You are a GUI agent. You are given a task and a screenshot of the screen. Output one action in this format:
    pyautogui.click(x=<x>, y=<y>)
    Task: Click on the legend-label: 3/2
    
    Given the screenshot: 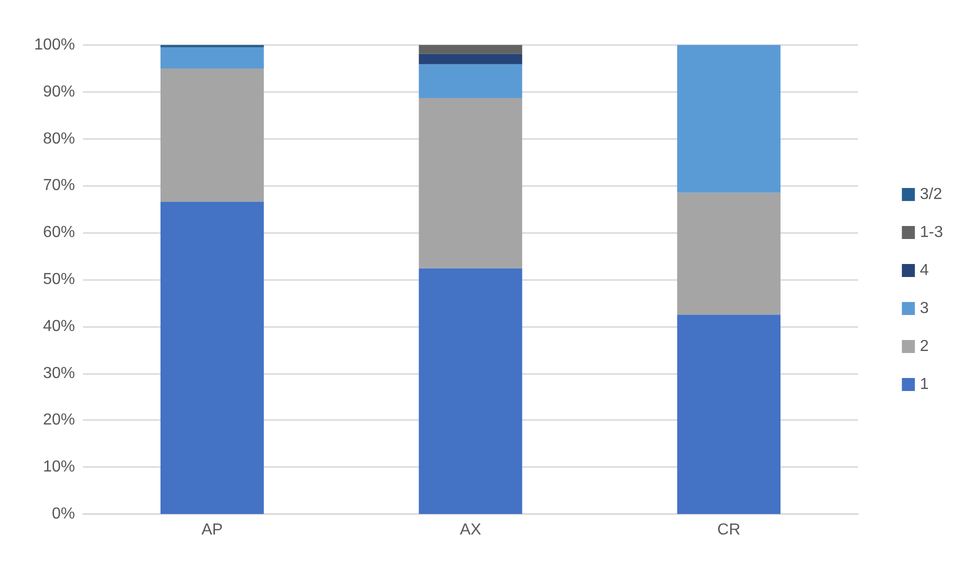 What is the action you would take?
    pyautogui.click(x=931, y=194)
    